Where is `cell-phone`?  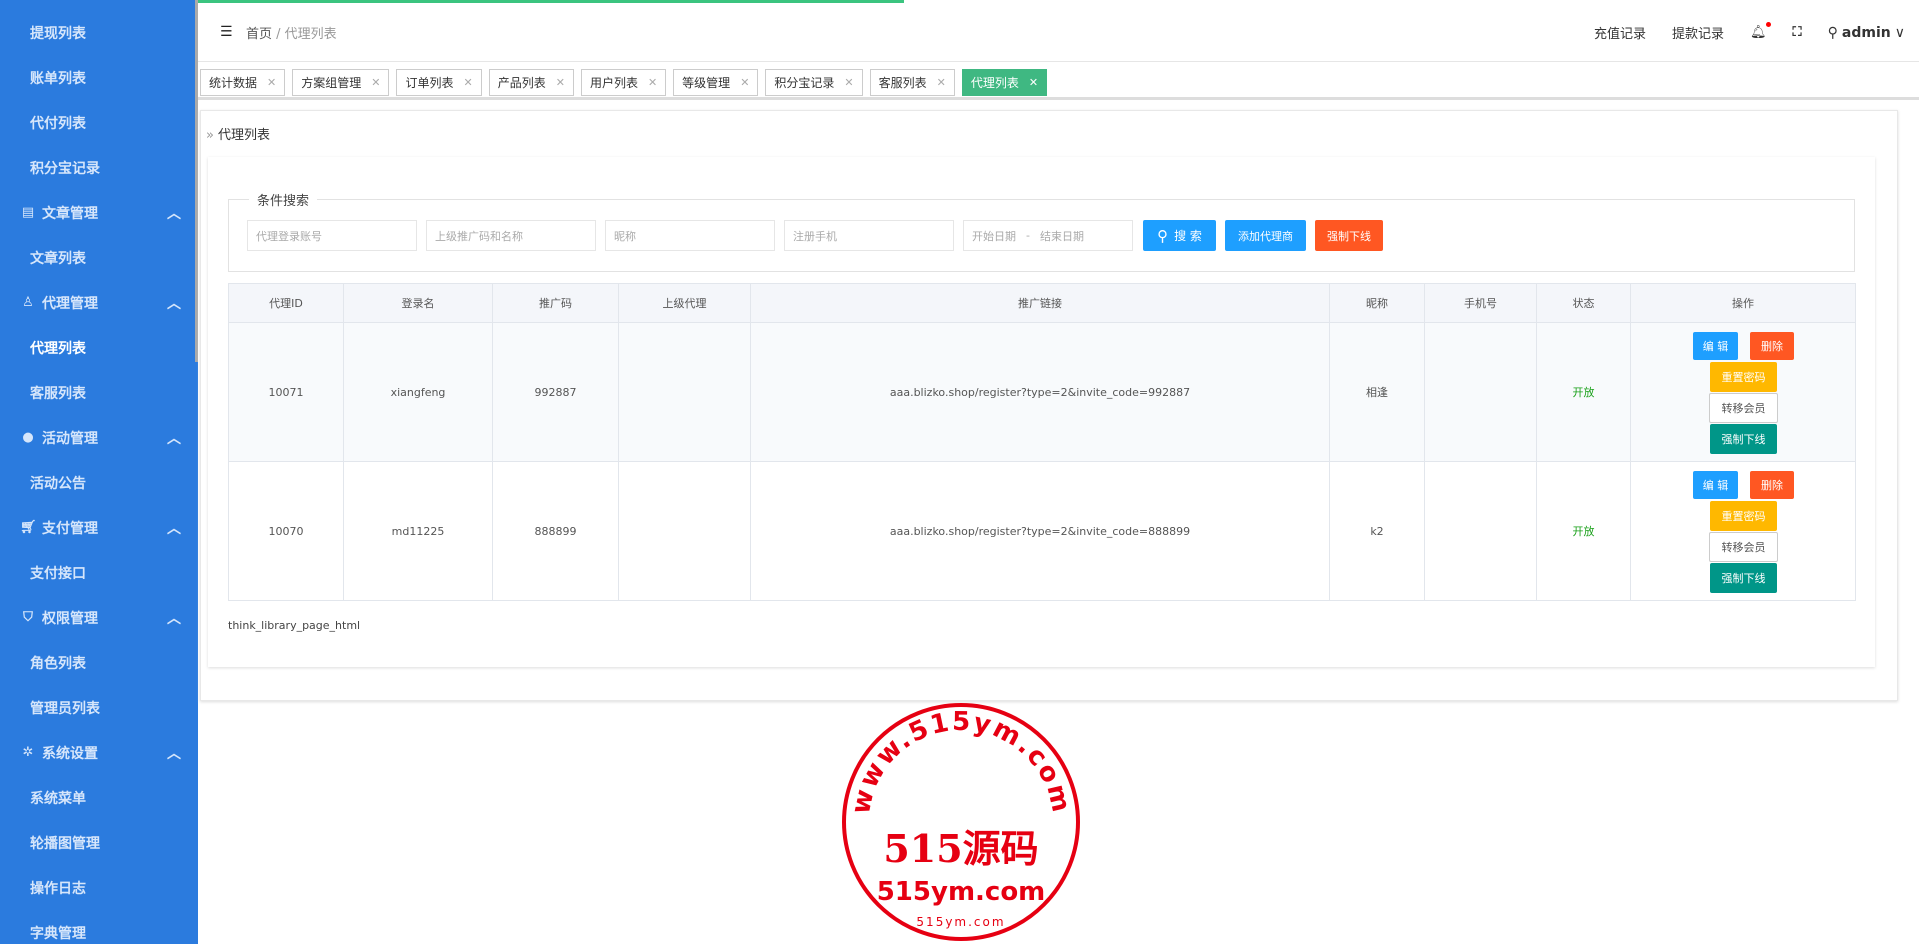 cell-phone is located at coordinates (1480, 392).